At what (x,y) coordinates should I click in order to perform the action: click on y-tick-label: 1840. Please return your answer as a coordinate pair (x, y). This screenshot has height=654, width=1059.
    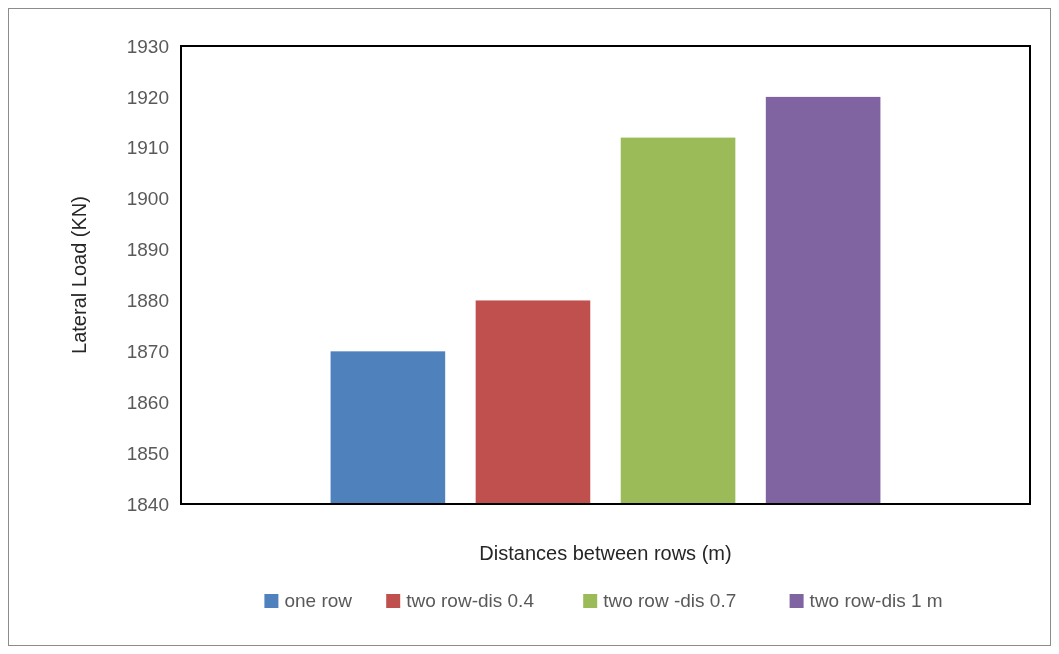
    Looking at the image, I should click on (147, 504).